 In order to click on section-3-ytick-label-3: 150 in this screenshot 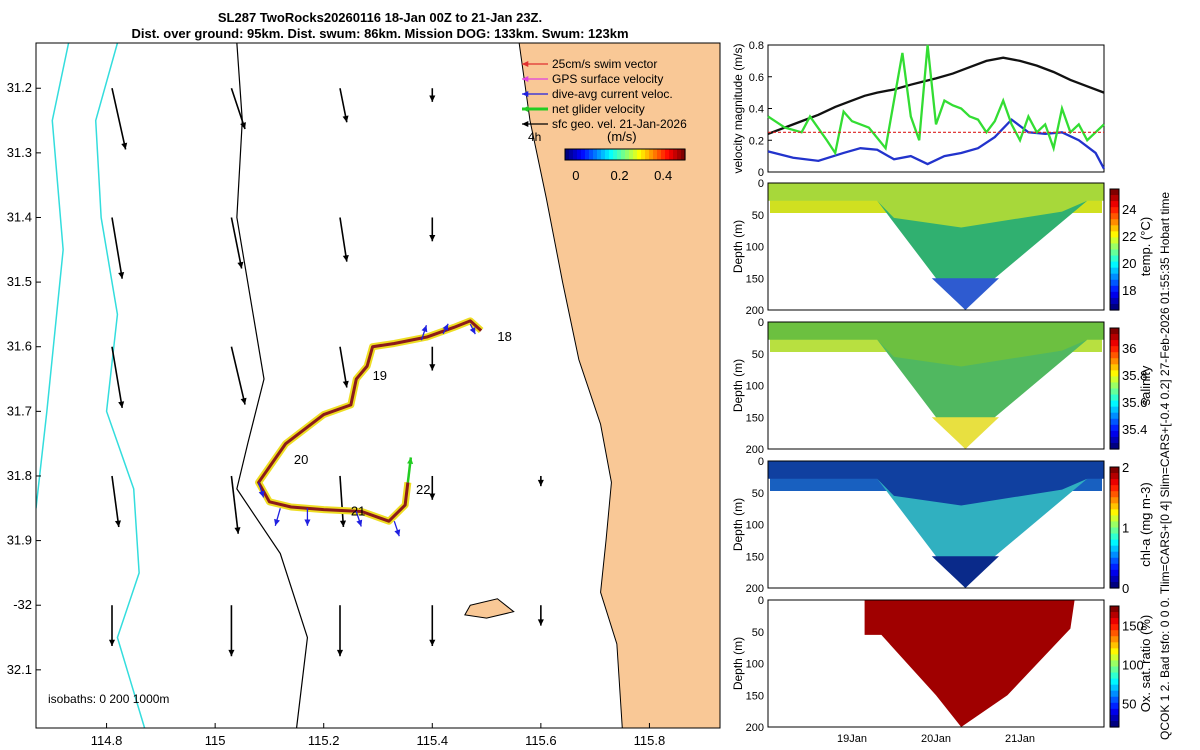, I will do `click(755, 696)`.